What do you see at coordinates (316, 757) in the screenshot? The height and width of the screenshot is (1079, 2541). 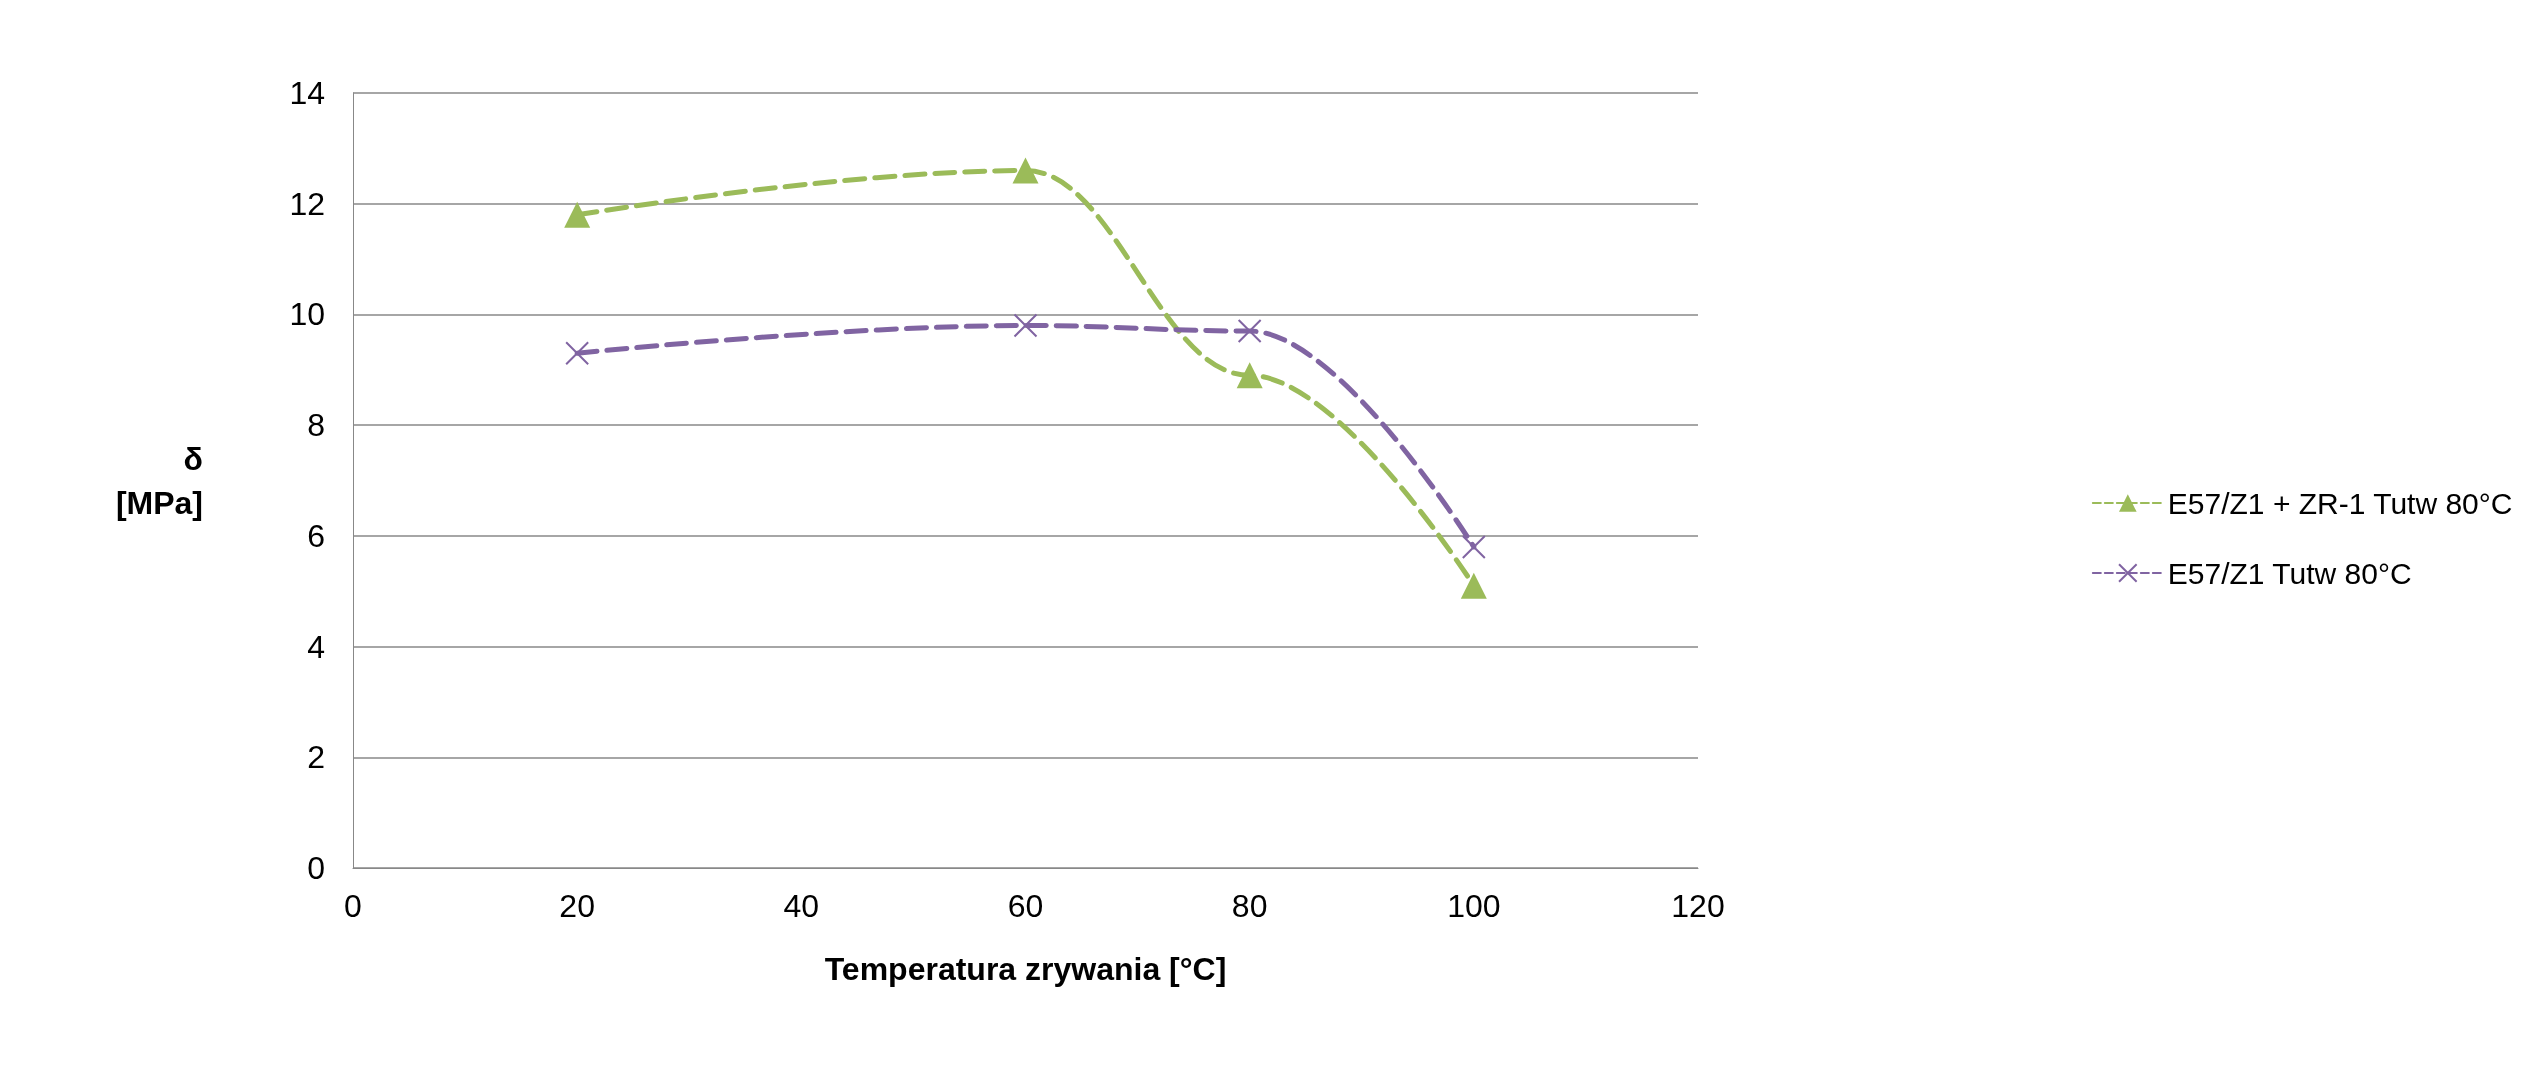 I see `y-tick-label: 2` at bounding box center [316, 757].